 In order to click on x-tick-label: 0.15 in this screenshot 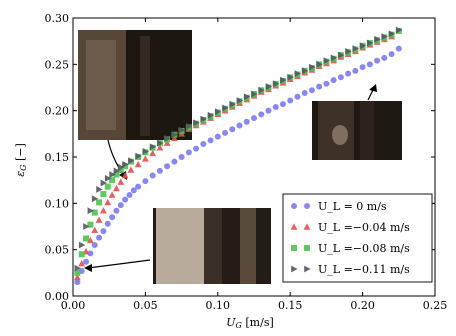, I will do `click(290, 305)`.